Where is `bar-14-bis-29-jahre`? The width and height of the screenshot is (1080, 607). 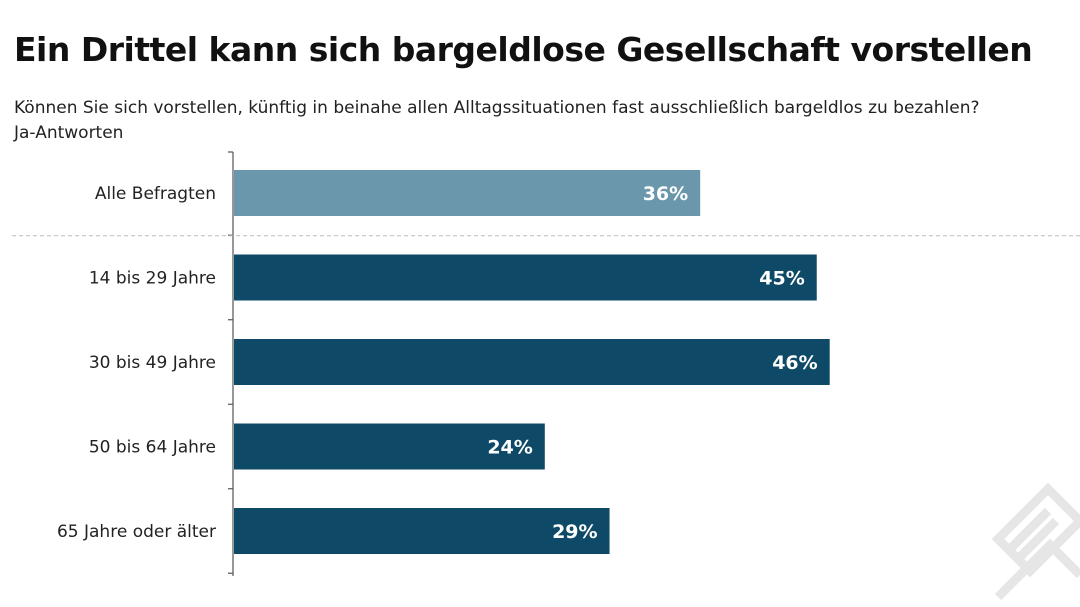 bar-14-bis-29-jahre is located at coordinates (525, 277).